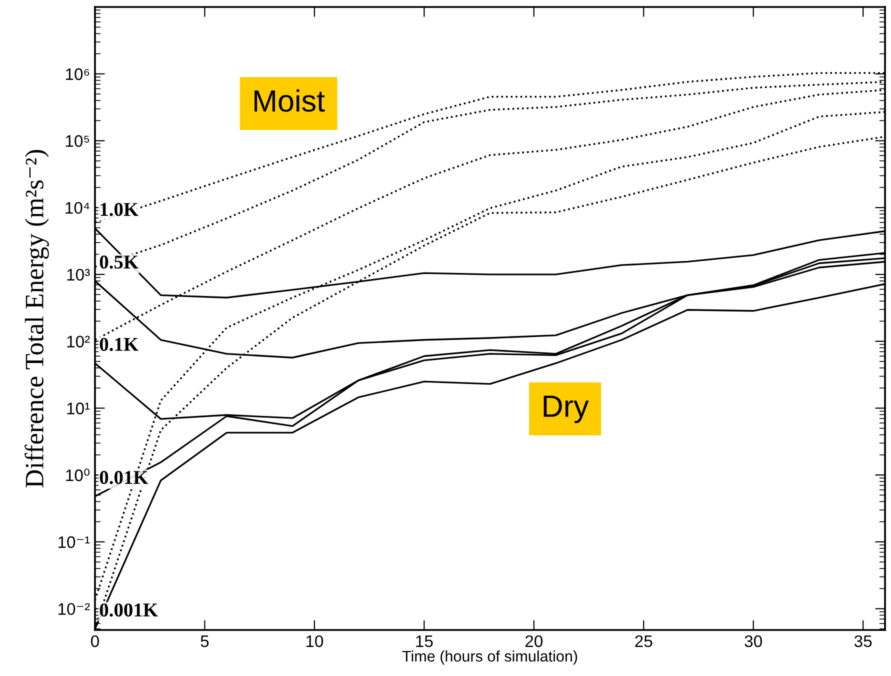  I want to click on x-tick-label: 35, so click(863, 641).